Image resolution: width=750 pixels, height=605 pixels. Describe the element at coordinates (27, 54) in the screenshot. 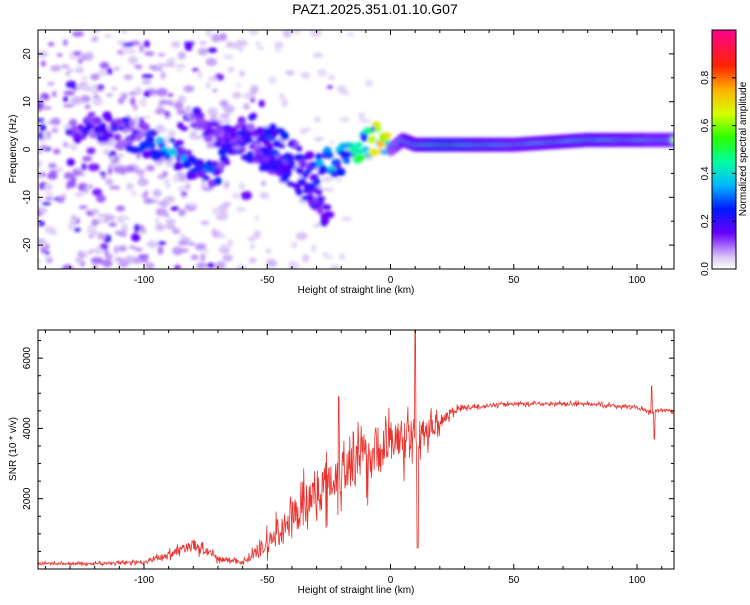

I see `y-tick-label: 20` at that location.